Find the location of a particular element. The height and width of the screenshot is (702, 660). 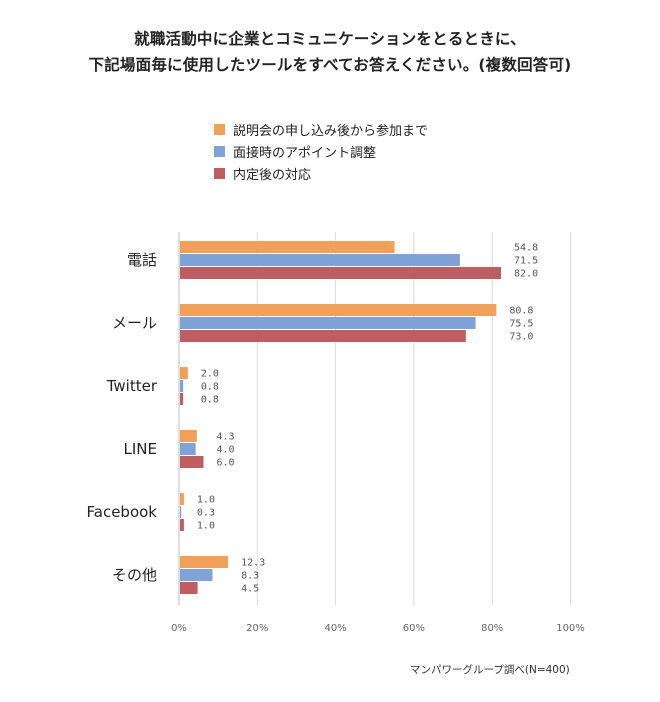

legend-label: 内定後の対応 is located at coordinates (272, 175).